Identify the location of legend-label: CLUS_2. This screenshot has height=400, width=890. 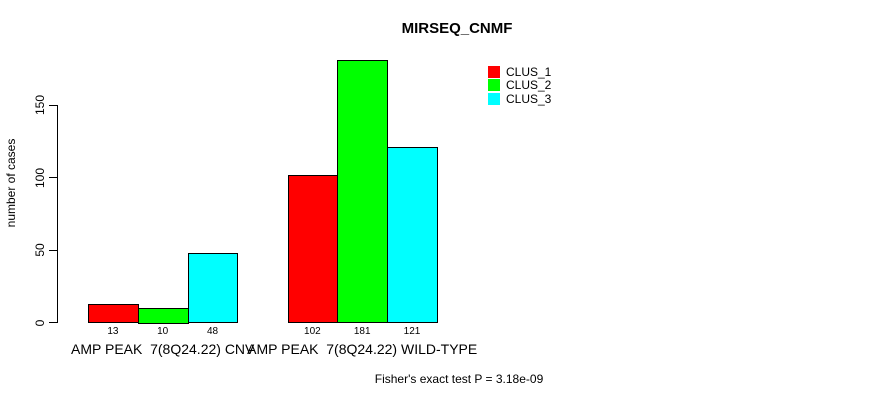
(529, 85).